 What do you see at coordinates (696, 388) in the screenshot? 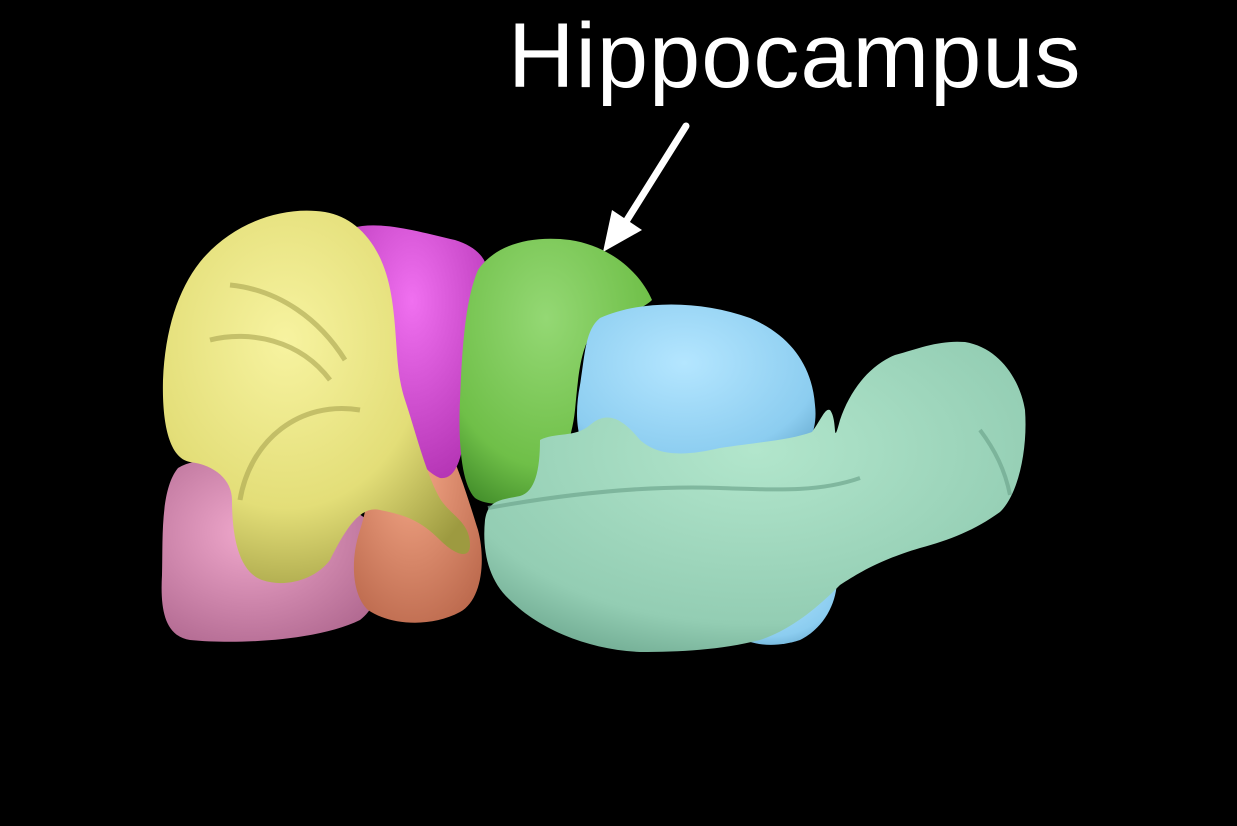
I see `blue-region` at bounding box center [696, 388].